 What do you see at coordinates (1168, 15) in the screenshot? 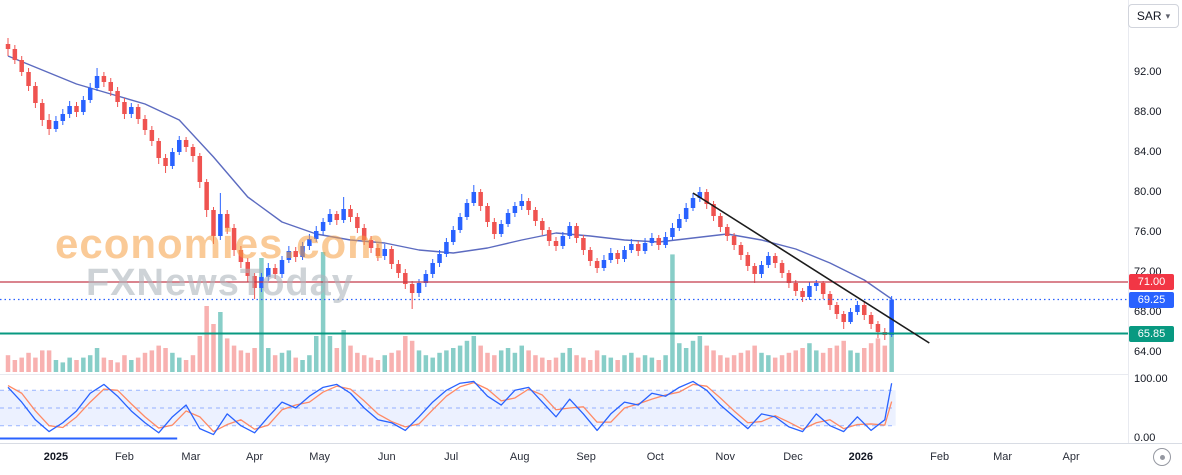
I see `chevron-down-icon: ▾` at bounding box center [1168, 15].